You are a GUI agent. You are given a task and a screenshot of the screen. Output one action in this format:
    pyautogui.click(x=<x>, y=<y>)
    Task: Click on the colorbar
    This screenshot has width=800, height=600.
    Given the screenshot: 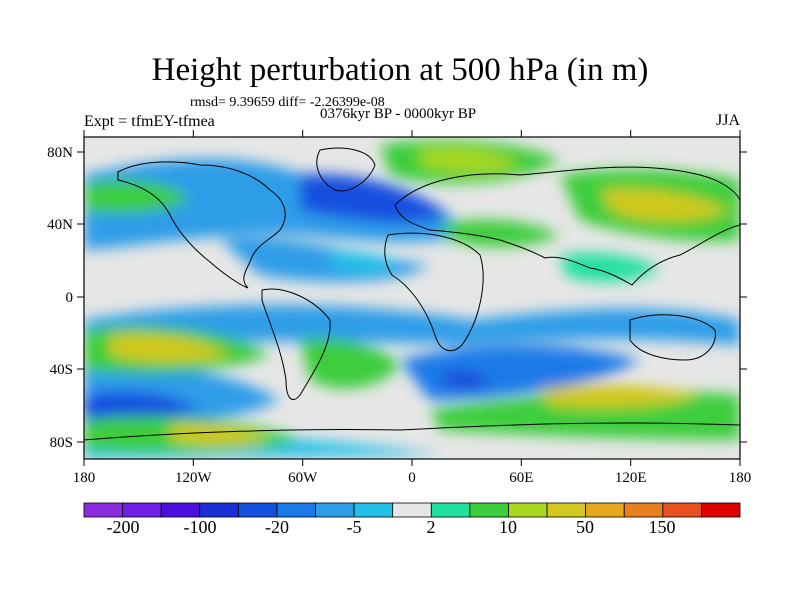 What is the action you would take?
    pyautogui.click(x=412, y=510)
    